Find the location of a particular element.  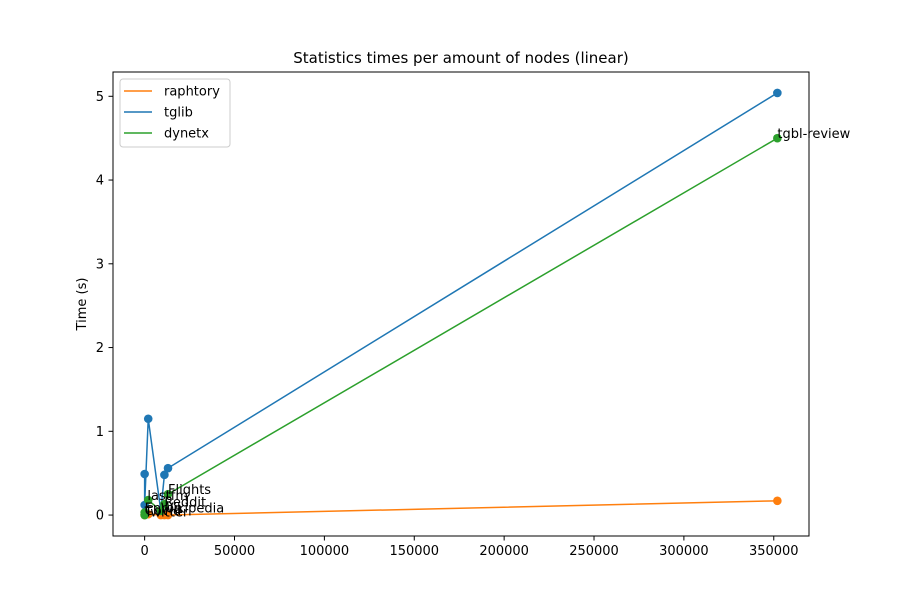

legend-label-dynetx: dynetx is located at coordinates (186, 134).